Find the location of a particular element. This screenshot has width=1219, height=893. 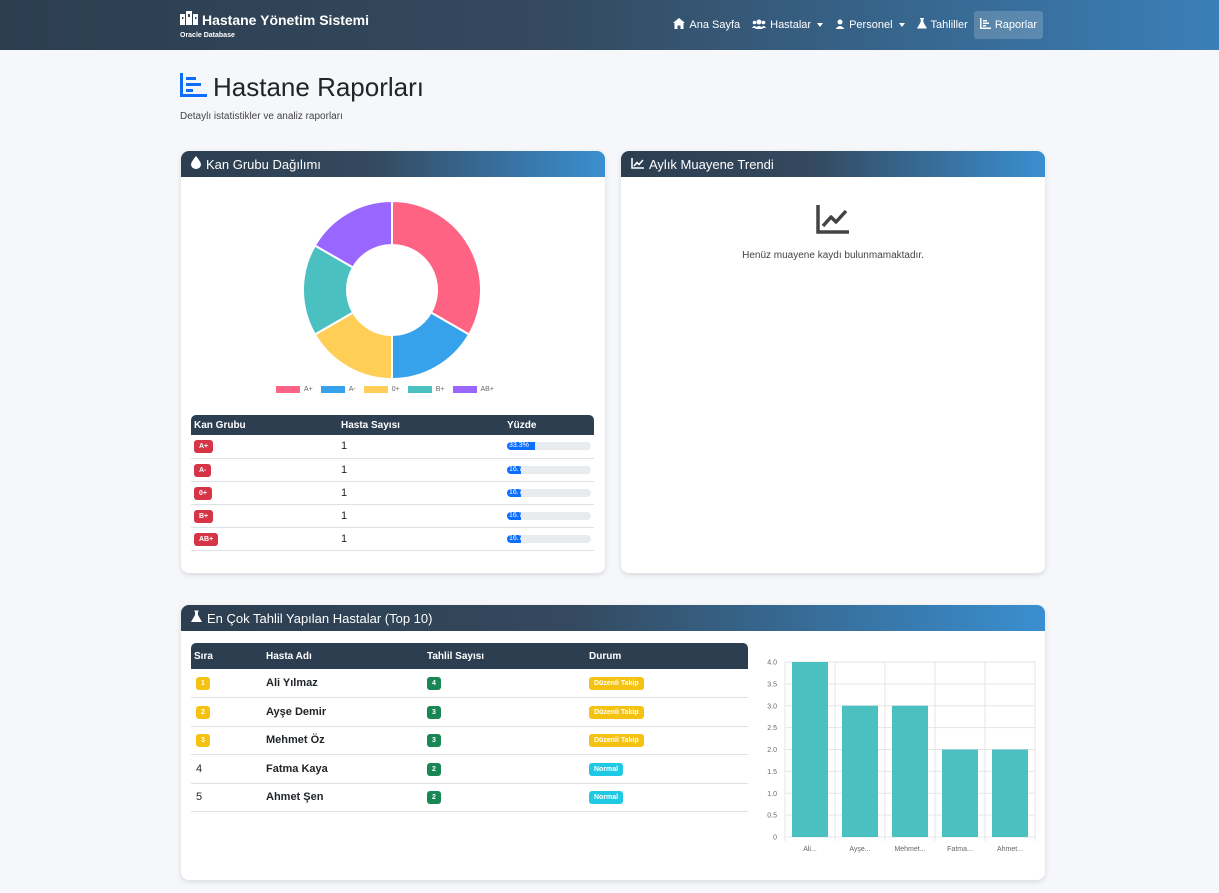

users-icon is located at coordinates (759, 25).